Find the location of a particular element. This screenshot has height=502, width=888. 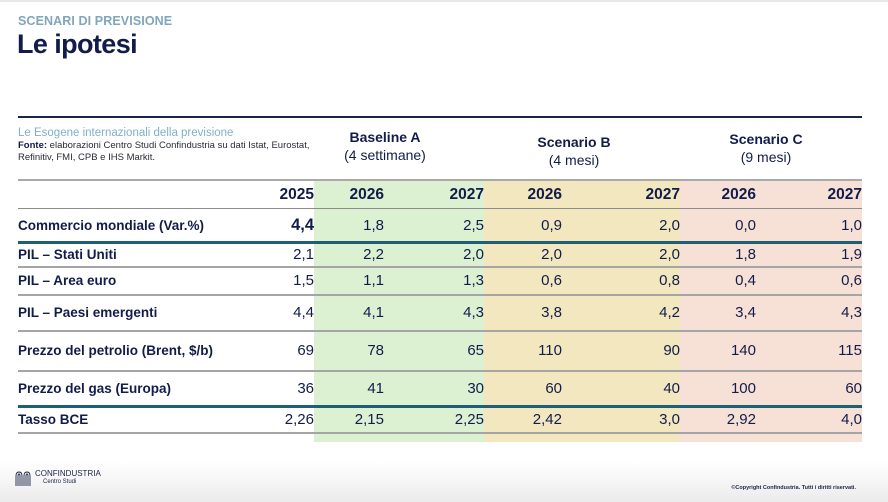

header-divider is located at coordinates (440, 117).